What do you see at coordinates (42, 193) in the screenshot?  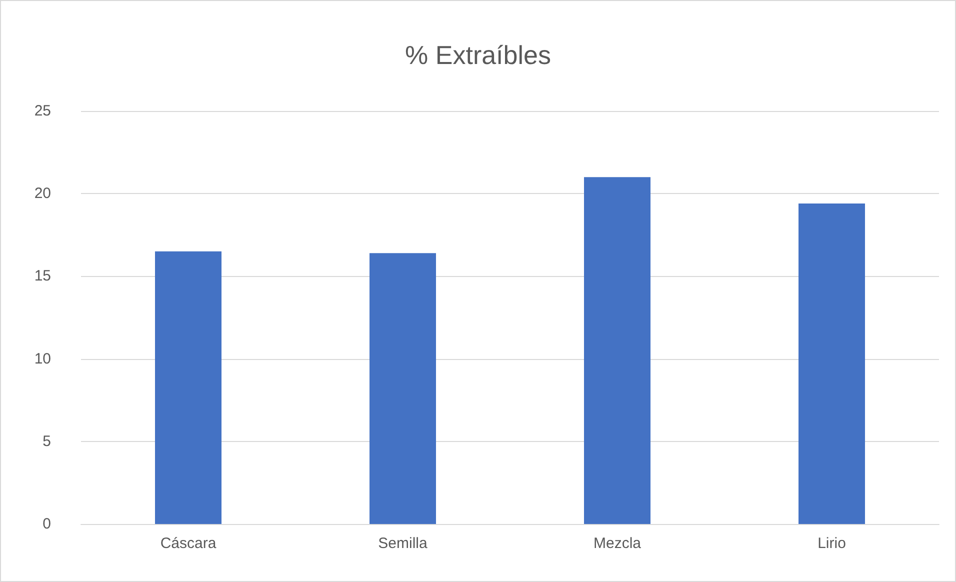 I see `y-tick-label: 20` at bounding box center [42, 193].